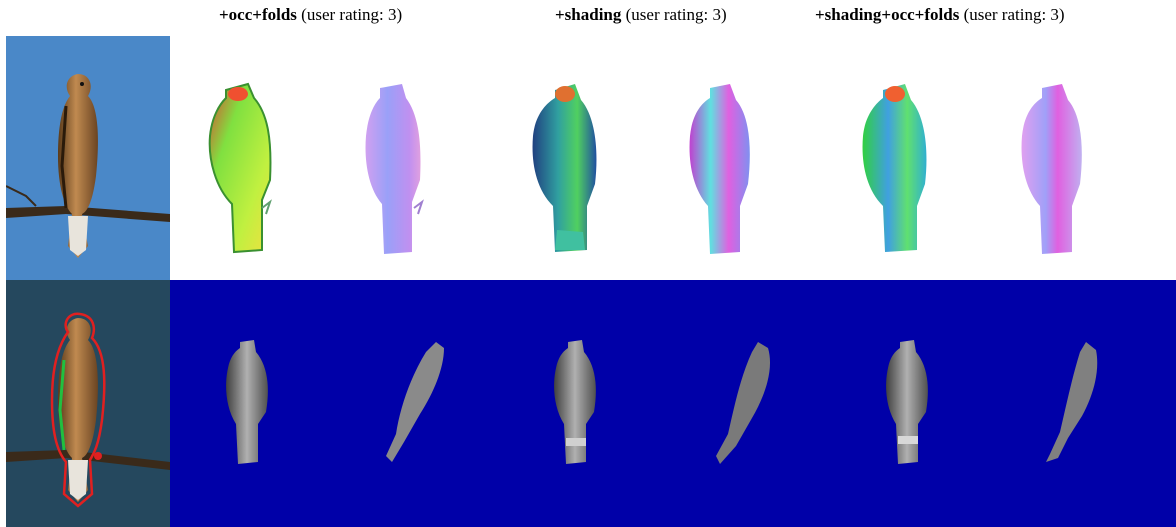  I want to click on render-side-shading, so click(743, 403).